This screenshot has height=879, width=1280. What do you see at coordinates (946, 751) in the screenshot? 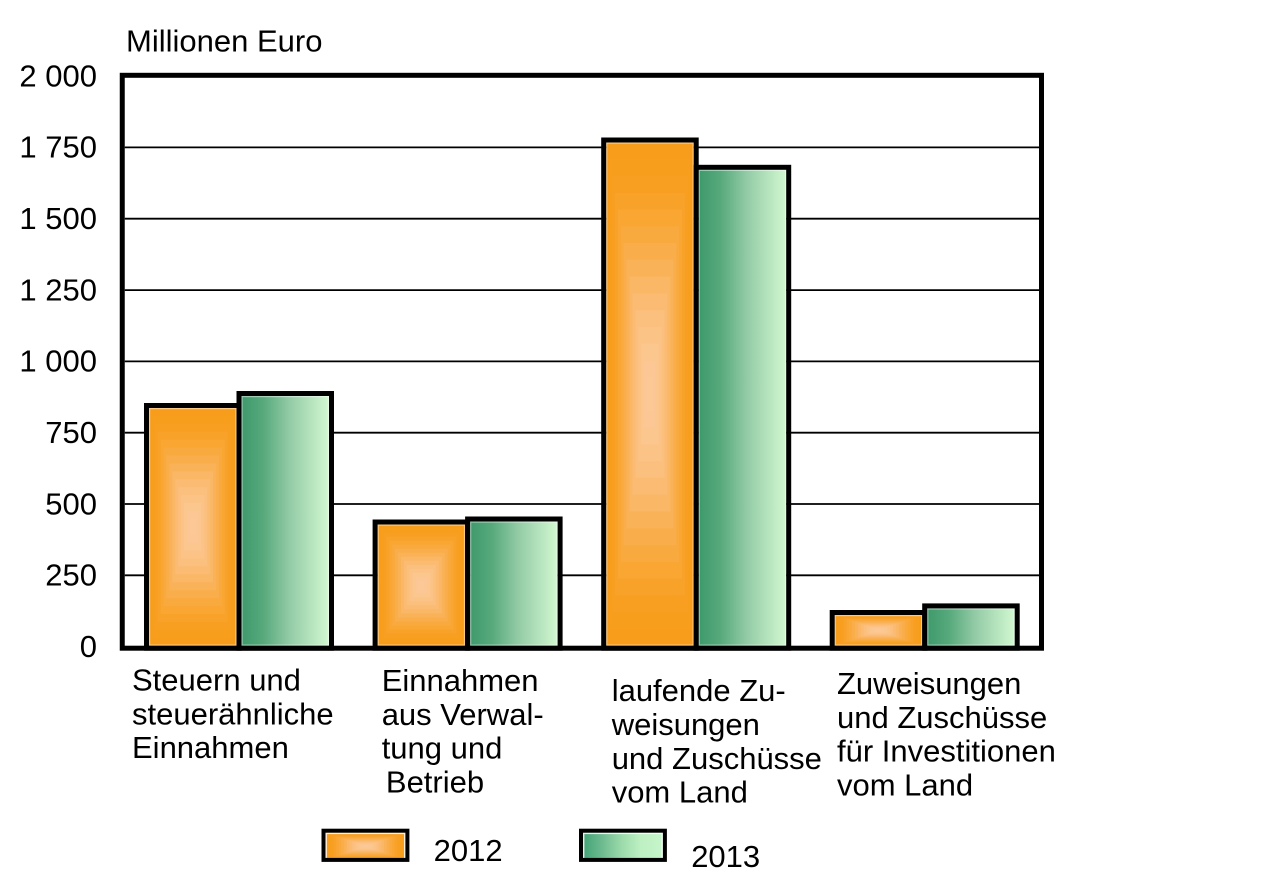
I see `svg-text: für Investitionen` at bounding box center [946, 751].